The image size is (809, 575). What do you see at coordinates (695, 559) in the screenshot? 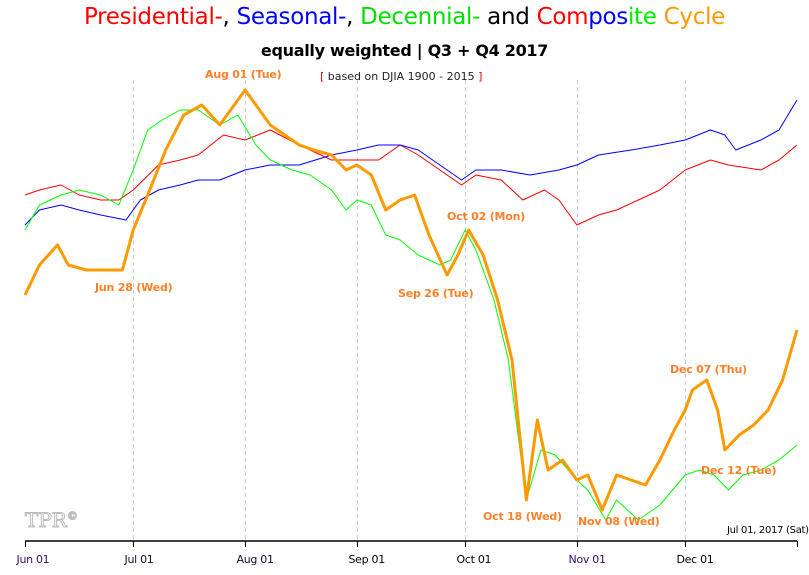
I see `x-tick-label: Dec 01` at bounding box center [695, 559].